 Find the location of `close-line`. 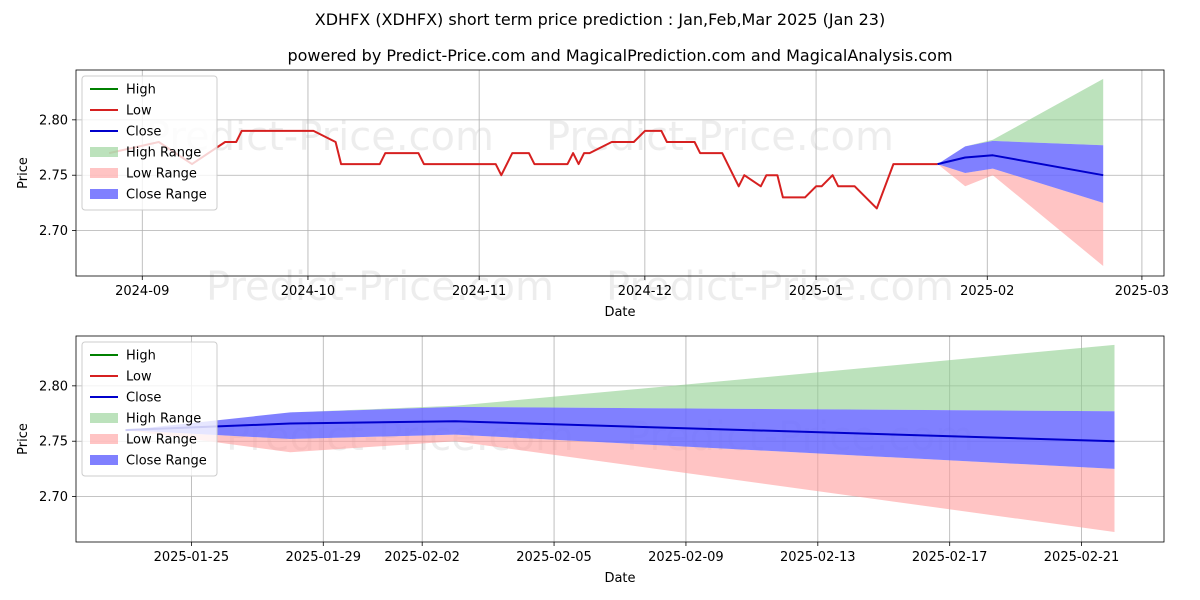

close-line is located at coordinates (1020, 165).